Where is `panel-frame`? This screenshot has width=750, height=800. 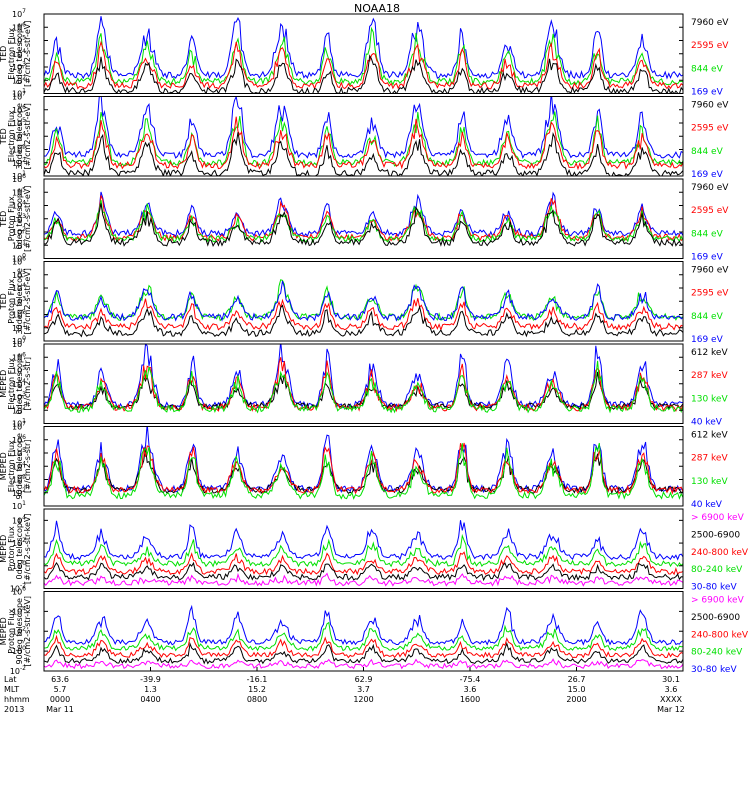
panel-frame is located at coordinates (363, 218).